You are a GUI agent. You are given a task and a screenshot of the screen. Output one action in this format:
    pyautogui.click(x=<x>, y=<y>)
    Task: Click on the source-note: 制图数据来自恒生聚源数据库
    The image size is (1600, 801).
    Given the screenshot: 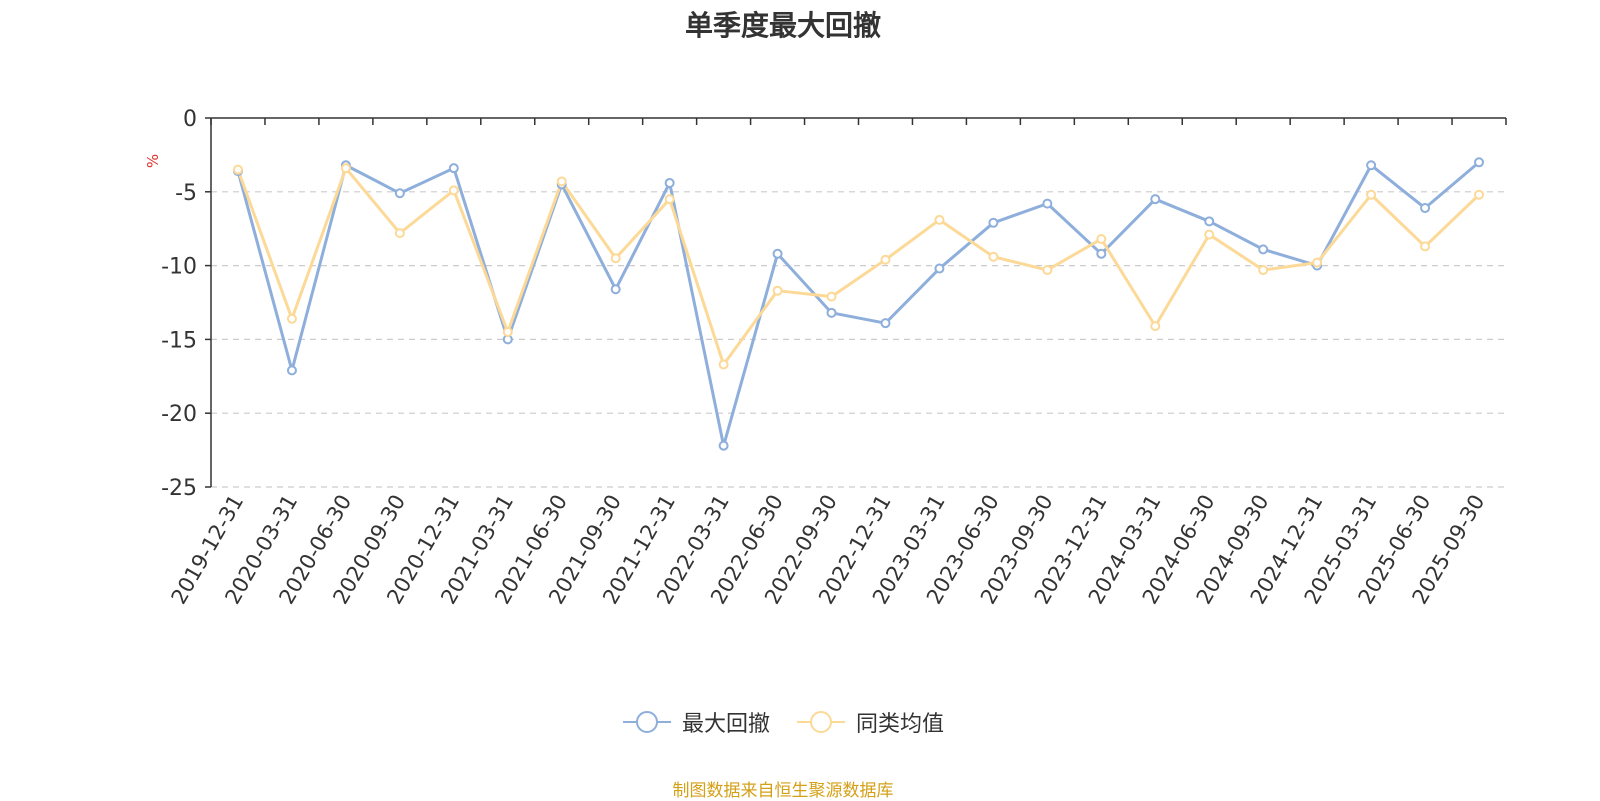 What is the action you would take?
    pyautogui.click(x=783, y=791)
    